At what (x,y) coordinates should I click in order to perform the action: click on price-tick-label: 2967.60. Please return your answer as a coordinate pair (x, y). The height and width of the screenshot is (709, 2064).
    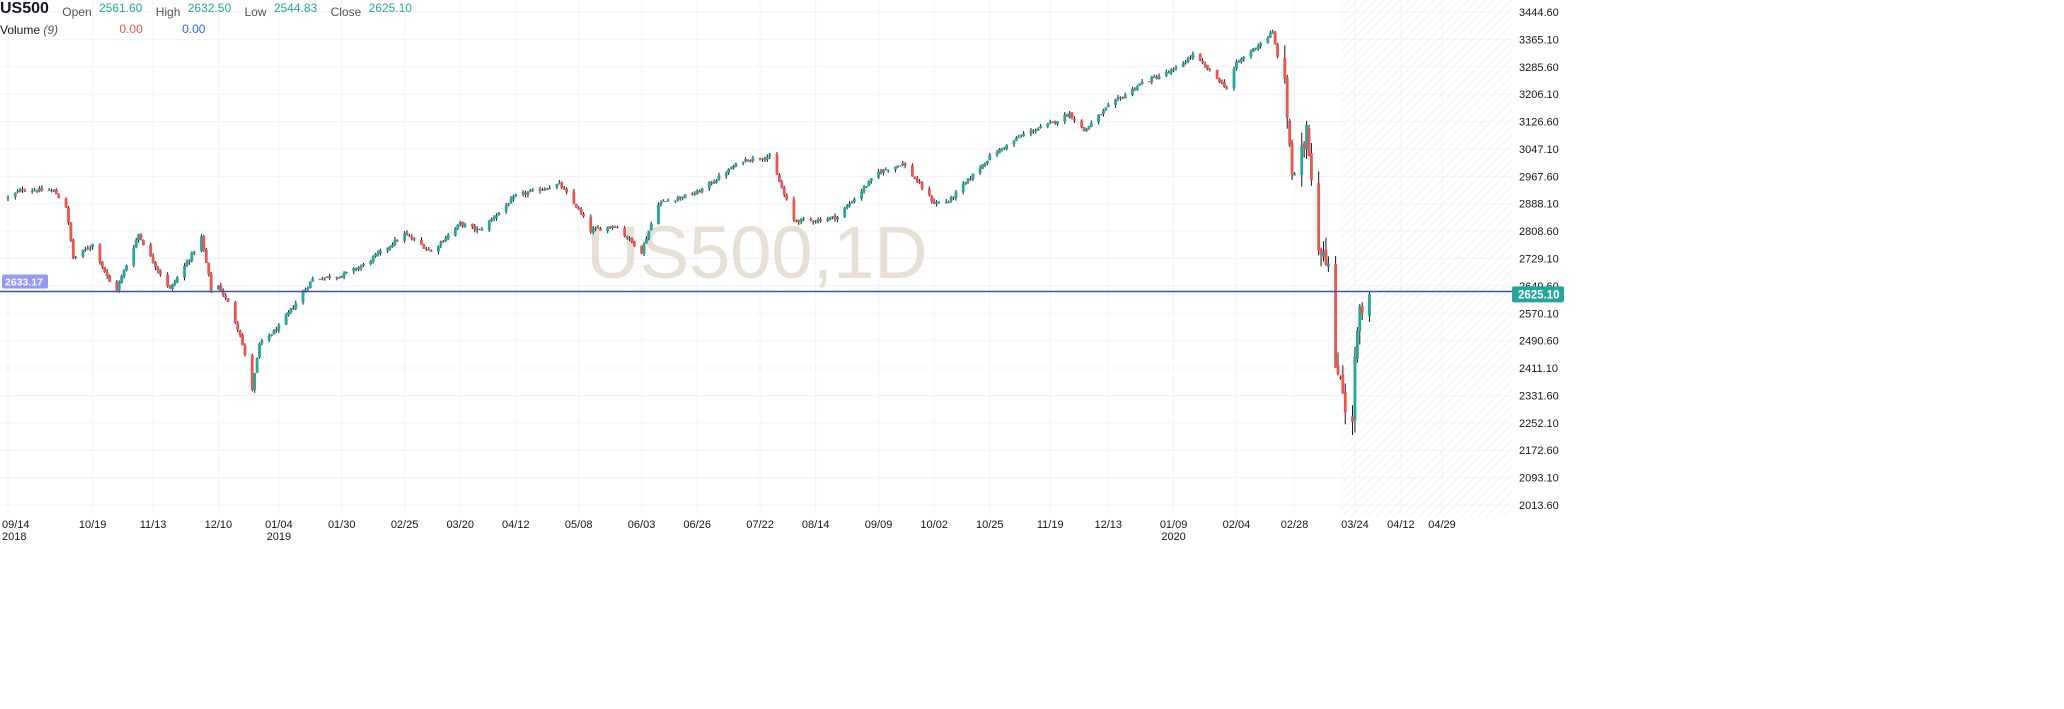
    Looking at the image, I should click on (1539, 177).